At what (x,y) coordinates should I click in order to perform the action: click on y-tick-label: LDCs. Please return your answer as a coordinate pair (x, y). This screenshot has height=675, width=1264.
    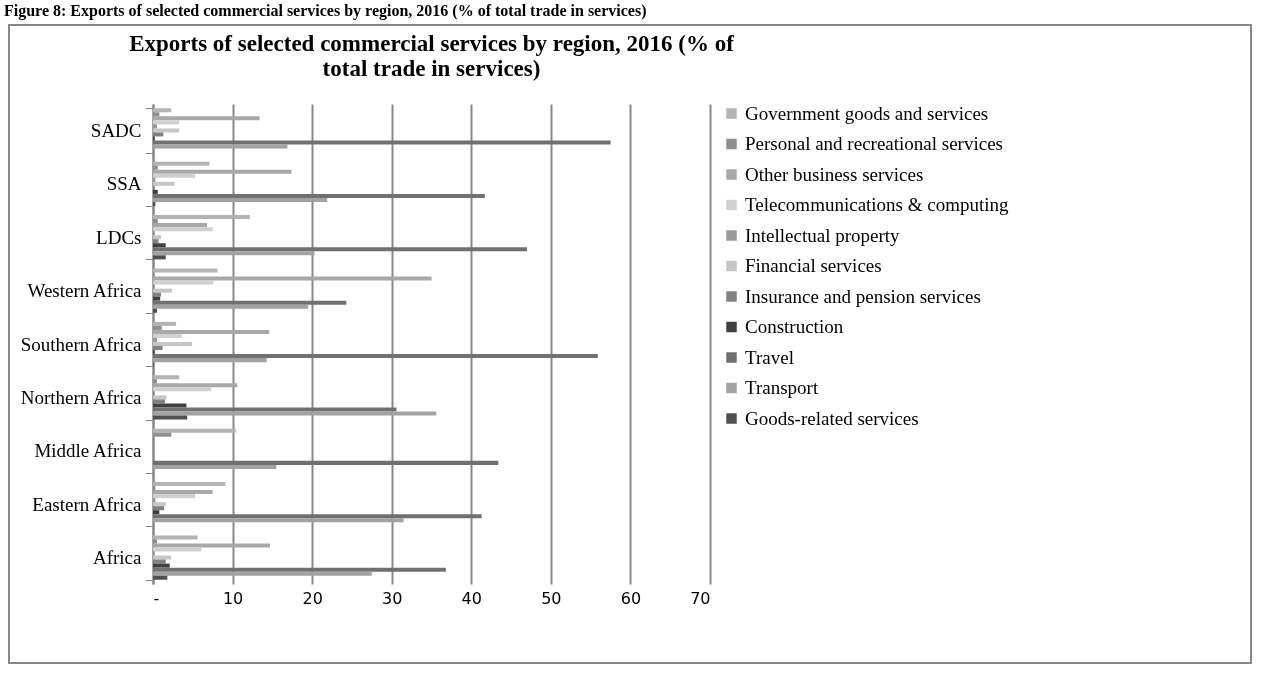
    Looking at the image, I should click on (119, 237).